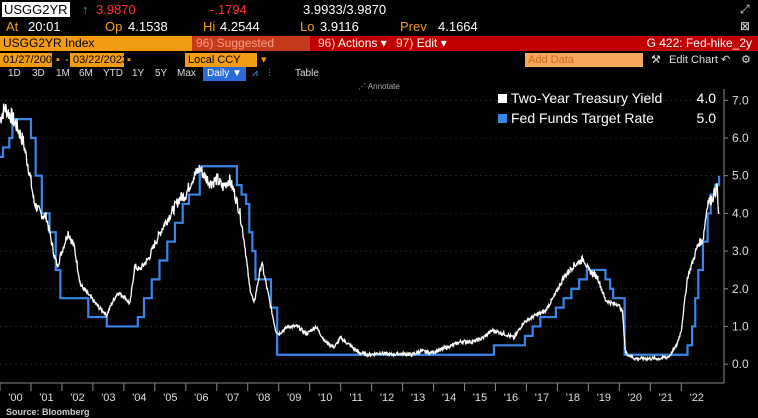  Describe the element at coordinates (294, 398) in the screenshot. I see `x-tick-label: '09` at that location.